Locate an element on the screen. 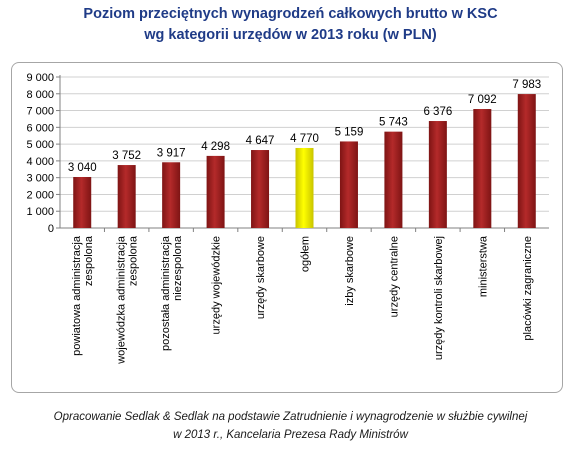 This screenshot has width=581, height=455. y-tick-label: 1 000 is located at coordinates (40, 212).